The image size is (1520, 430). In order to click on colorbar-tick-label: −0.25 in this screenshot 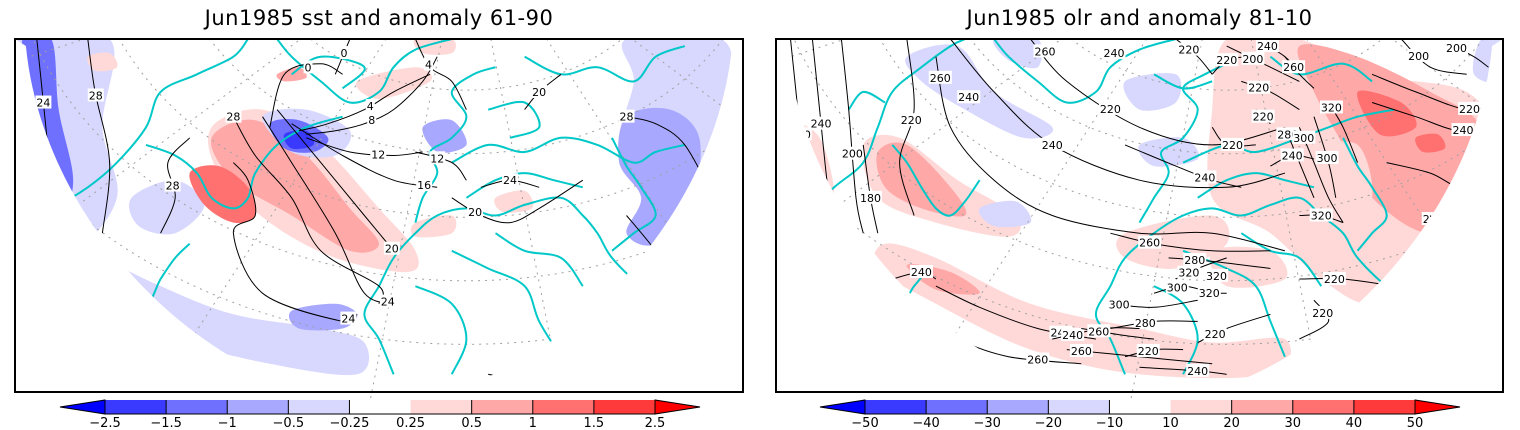, I will do `click(350, 423)`.